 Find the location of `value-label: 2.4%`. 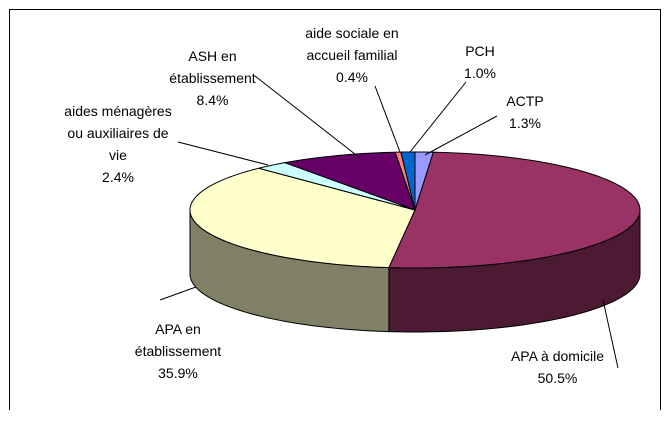

value-label: 2.4% is located at coordinates (118, 177).